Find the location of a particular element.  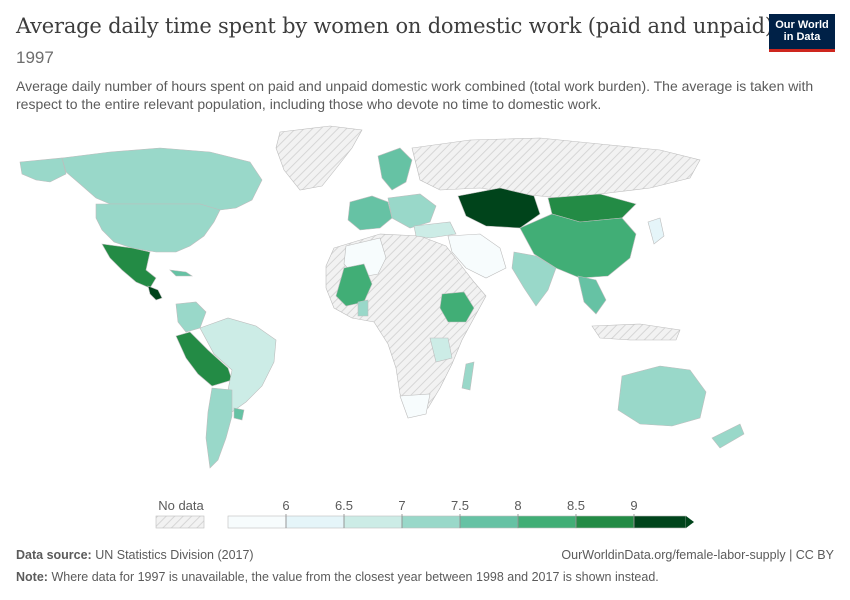

region-argentina is located at coordinates (219, 428).